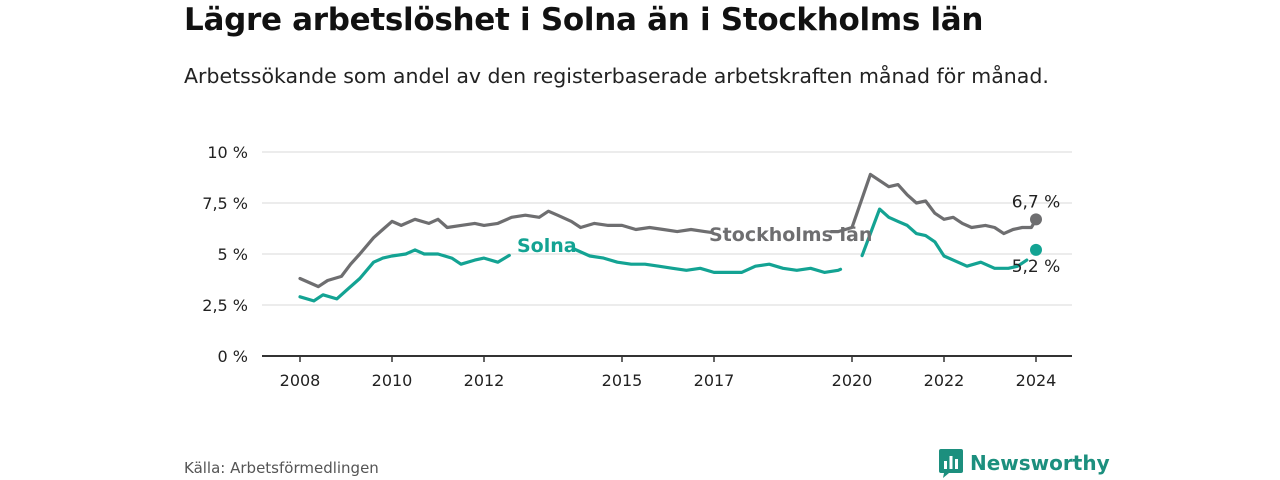 Image resolution: width=1280 pixels, height=480 pixels. What do you see at coordinates (300, 380) in the screenshot?
I see `x-tick-label: 2008` at bounding box center [300, 380].